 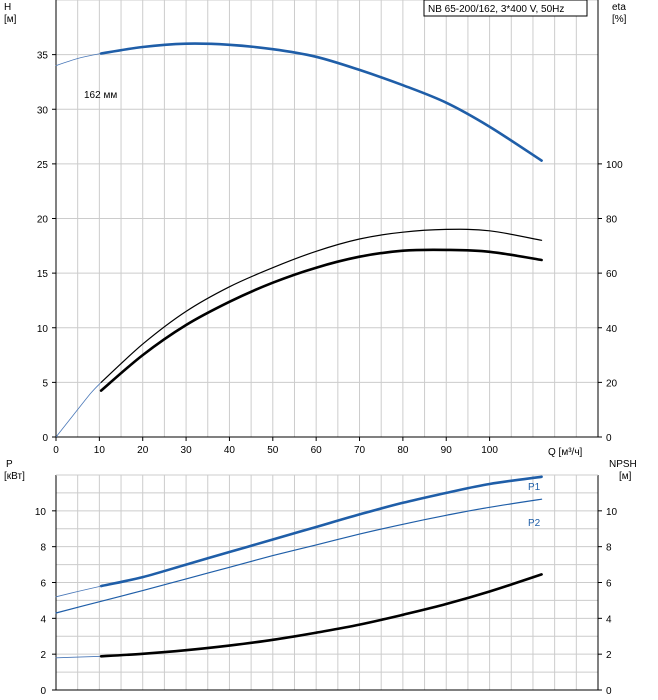 I want to click on bottom-left-tick-label: 4, so click(x=43, y=619).